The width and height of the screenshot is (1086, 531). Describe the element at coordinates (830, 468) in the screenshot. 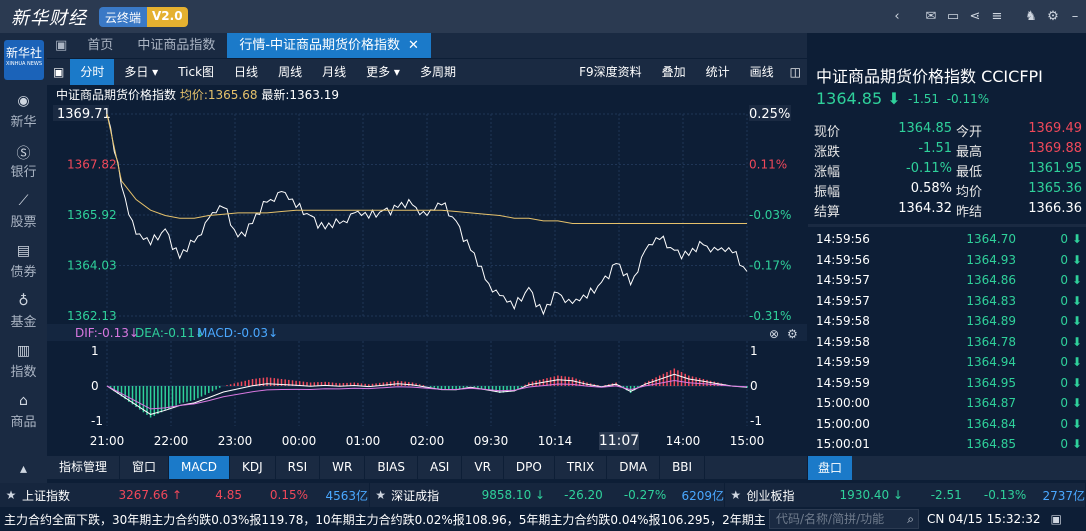

I see `tab-orderbook: 盘口` at that location.